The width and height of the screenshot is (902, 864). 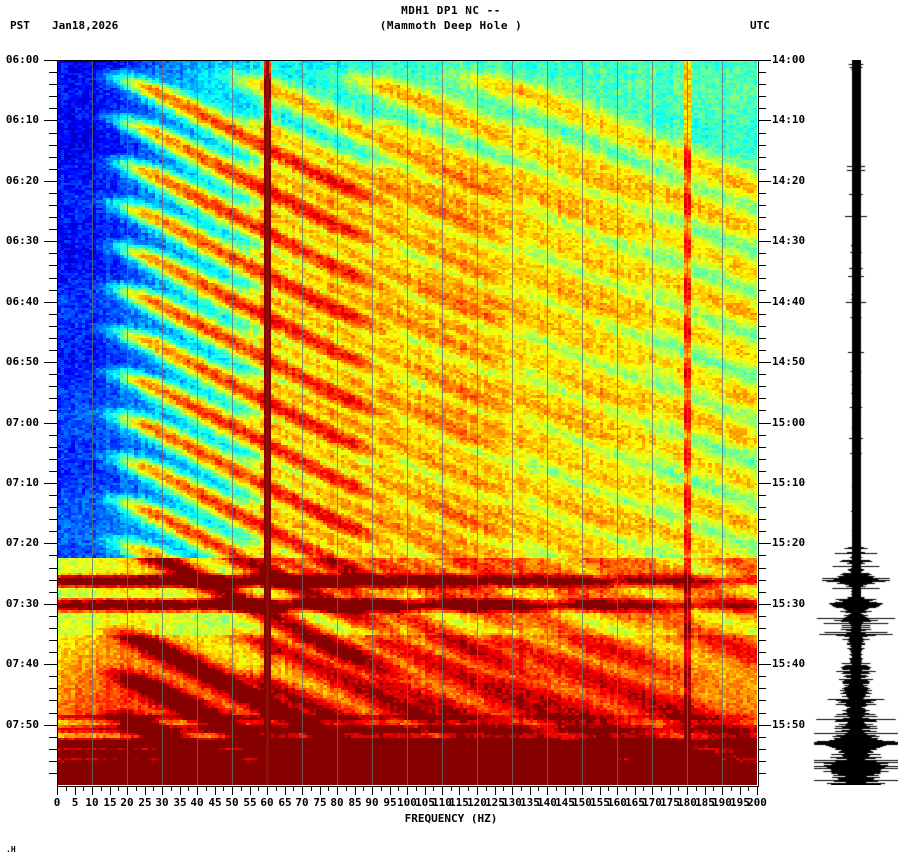 What do you see at coordinates (600, 802) in the screenshot?
I see `x-axis-label: 155` at bounding box center [600, 802].